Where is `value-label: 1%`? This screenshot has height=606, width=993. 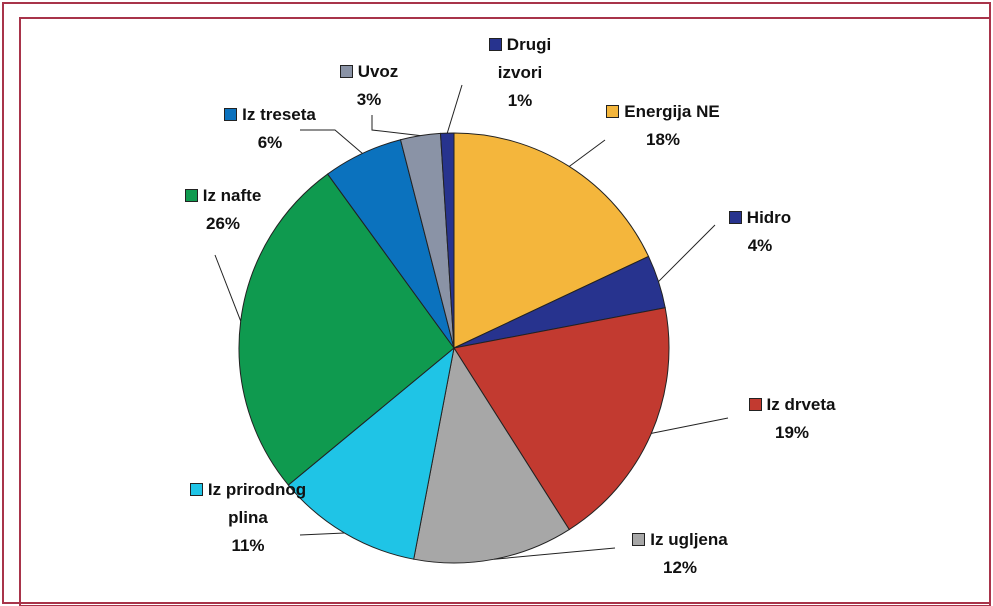 value-label: 1% is located at coordinates (520, 100).